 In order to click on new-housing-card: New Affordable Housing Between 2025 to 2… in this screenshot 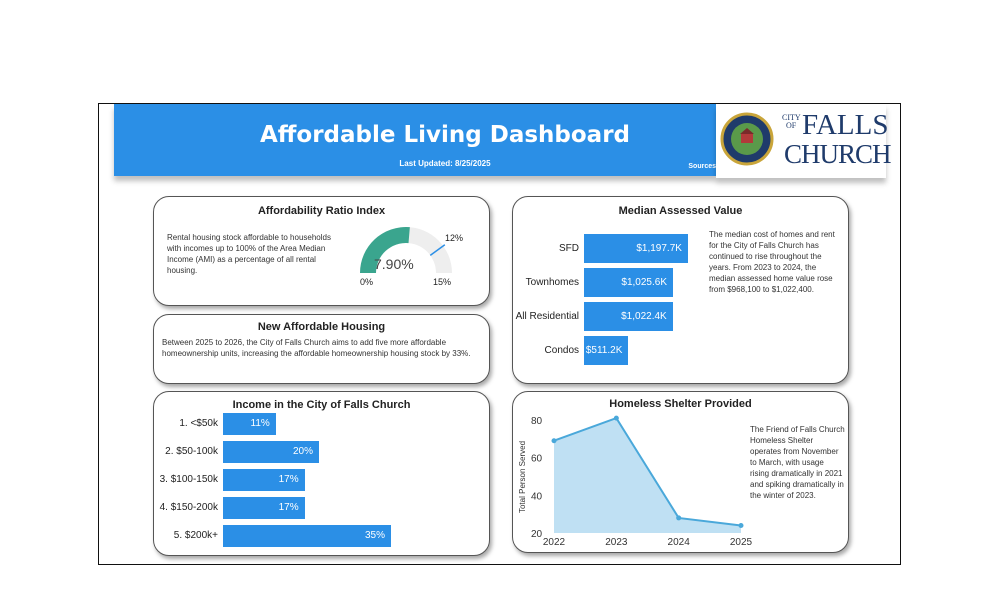, I will do `click(321, 349)`.